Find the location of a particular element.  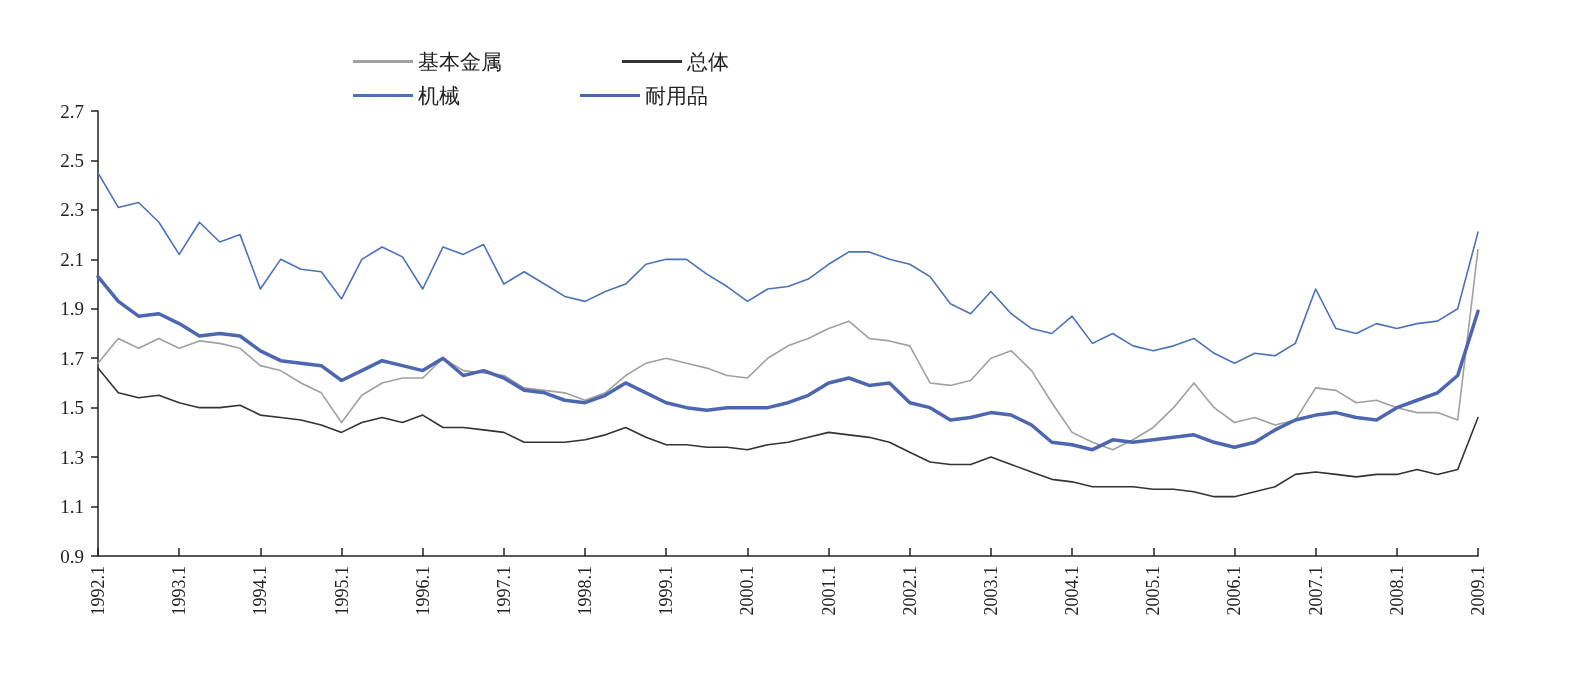

x-tick-label: 2002.1 is located at coordinates (909, 591).